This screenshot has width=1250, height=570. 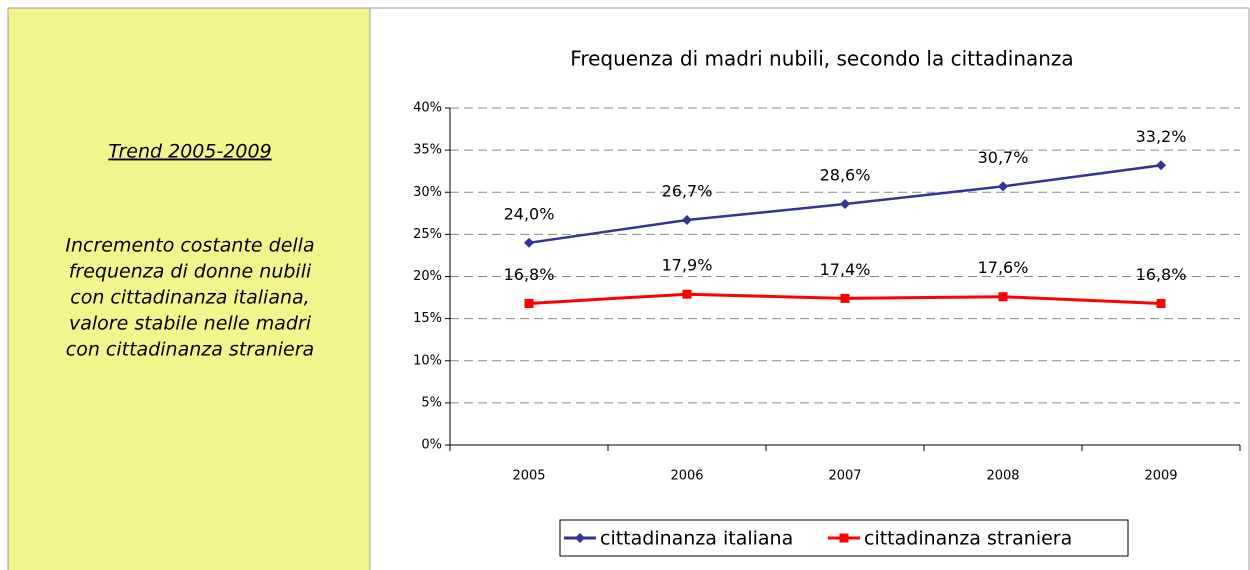 What do you see at coordinates (190, 350) in the screenshot?
I see `panel-text: con cittadinanza straniera` at bounding box center [190, 350].